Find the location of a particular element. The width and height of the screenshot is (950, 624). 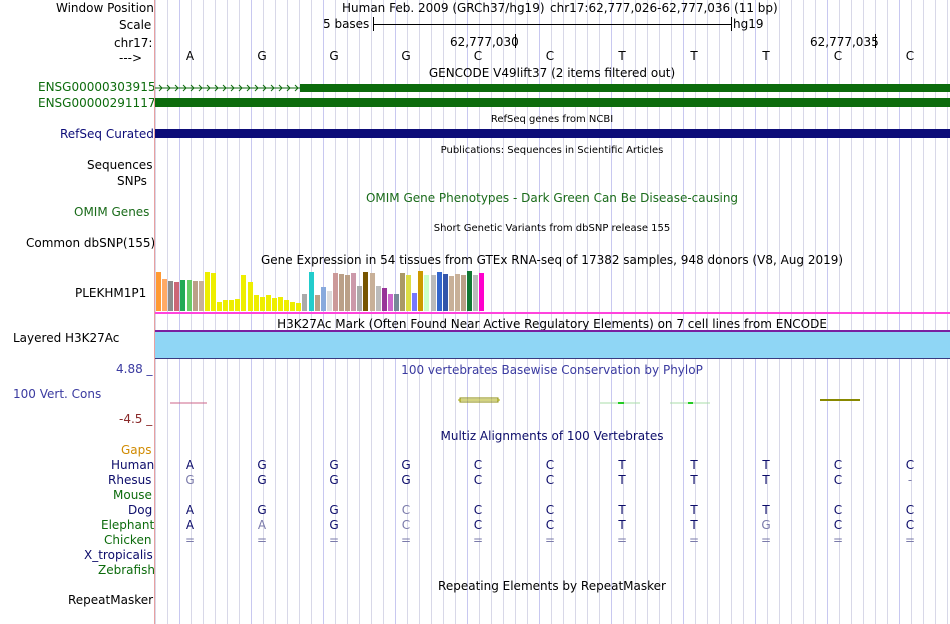

track-label-omim-genes: OMIM Genes is located at coordinates (112, 212).